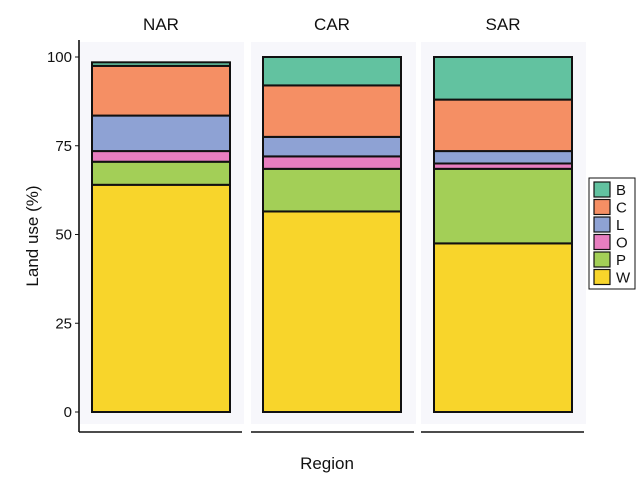 This screenshot has width=642, height=477. What do you see at coordinates (332, 146) in the screenshot?
I see `bar-segment-car-l` at bounding box center [332, 146].